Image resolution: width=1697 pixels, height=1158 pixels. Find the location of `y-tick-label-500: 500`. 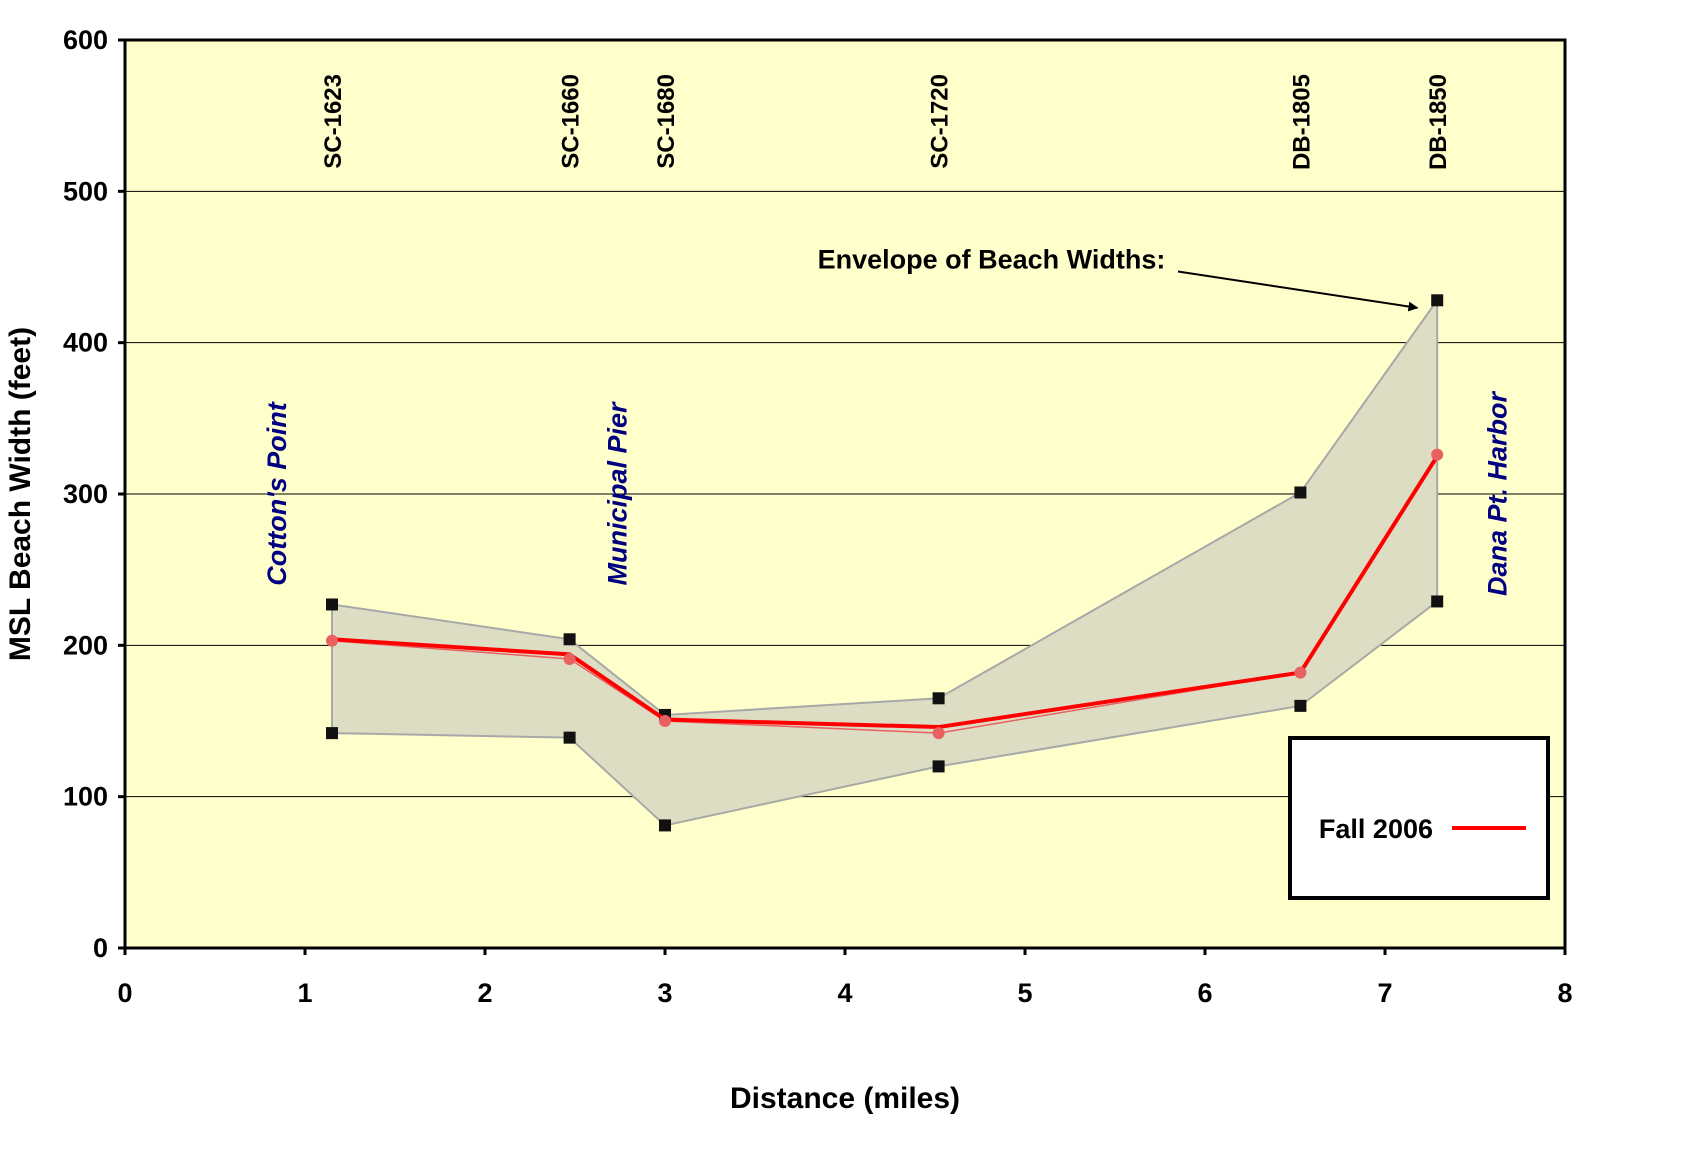

y-tick-label-500: 500 is located at coordinates (85, 191).